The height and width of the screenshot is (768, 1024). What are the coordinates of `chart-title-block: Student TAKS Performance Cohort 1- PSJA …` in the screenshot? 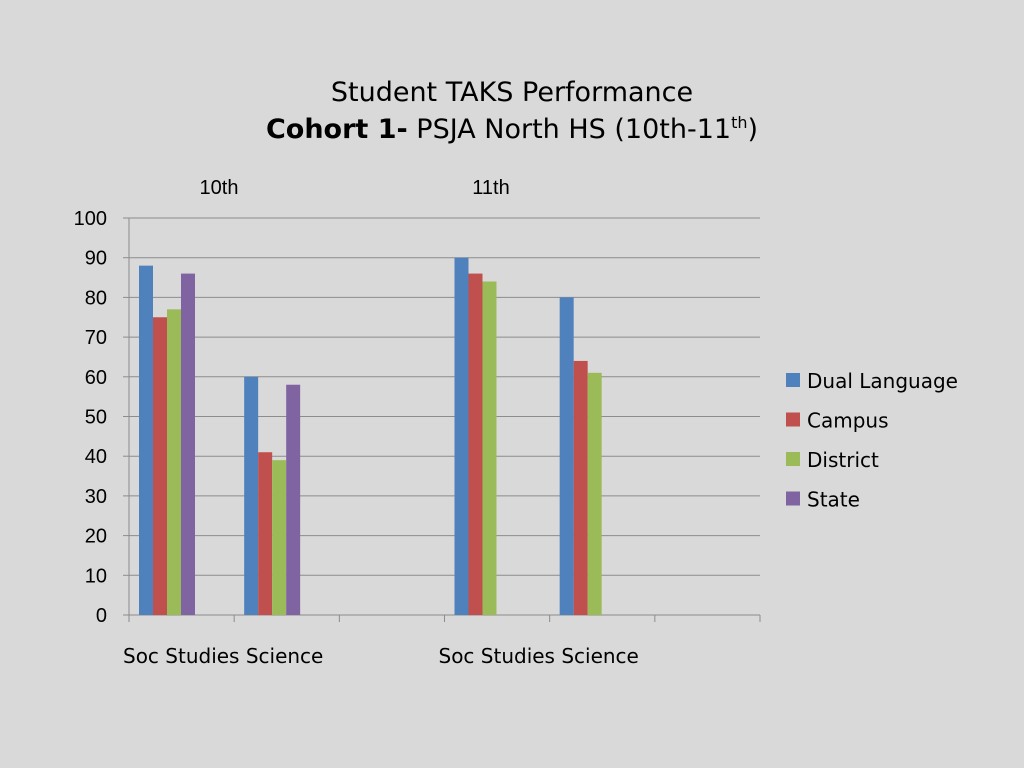 It's located at (512, 111).